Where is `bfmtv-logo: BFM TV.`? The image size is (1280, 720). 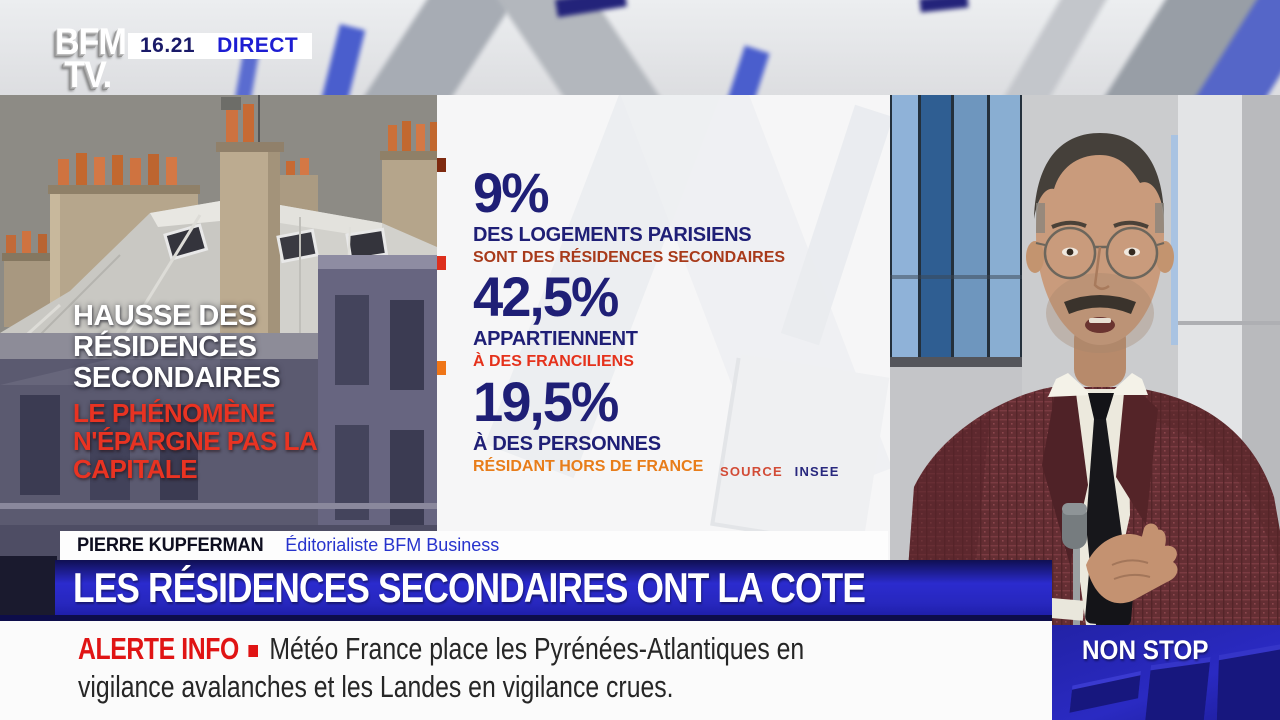 bfmtv-logo: BFM TV. is located at coordinates (91, 58).